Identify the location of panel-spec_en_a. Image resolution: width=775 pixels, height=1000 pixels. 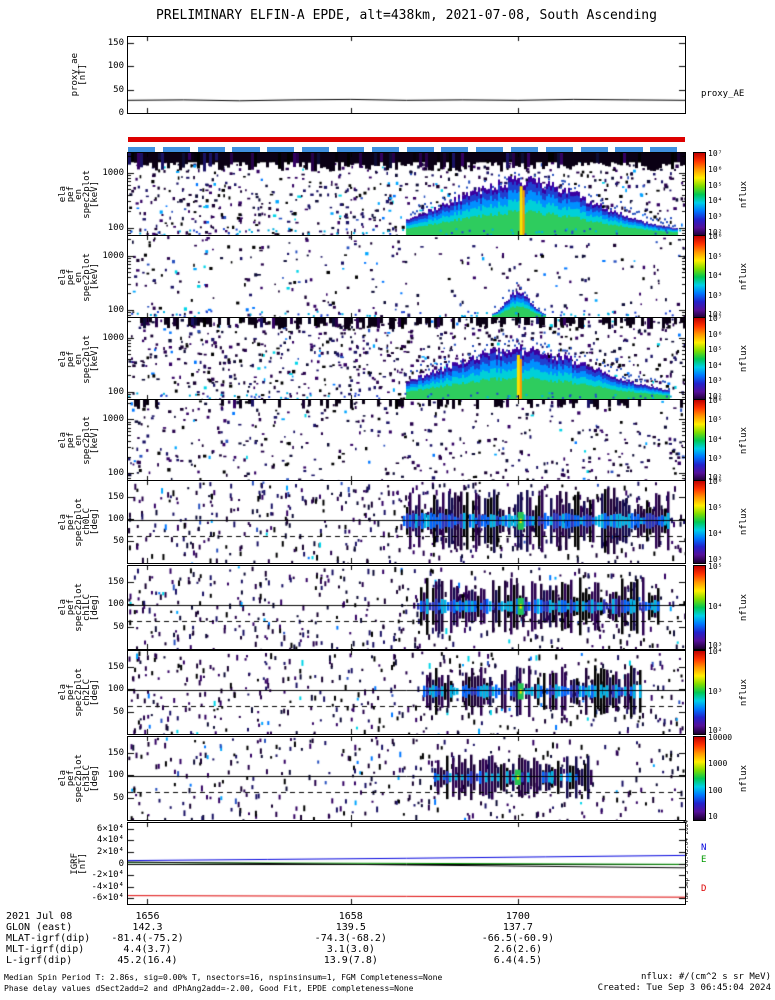
(406, 194).